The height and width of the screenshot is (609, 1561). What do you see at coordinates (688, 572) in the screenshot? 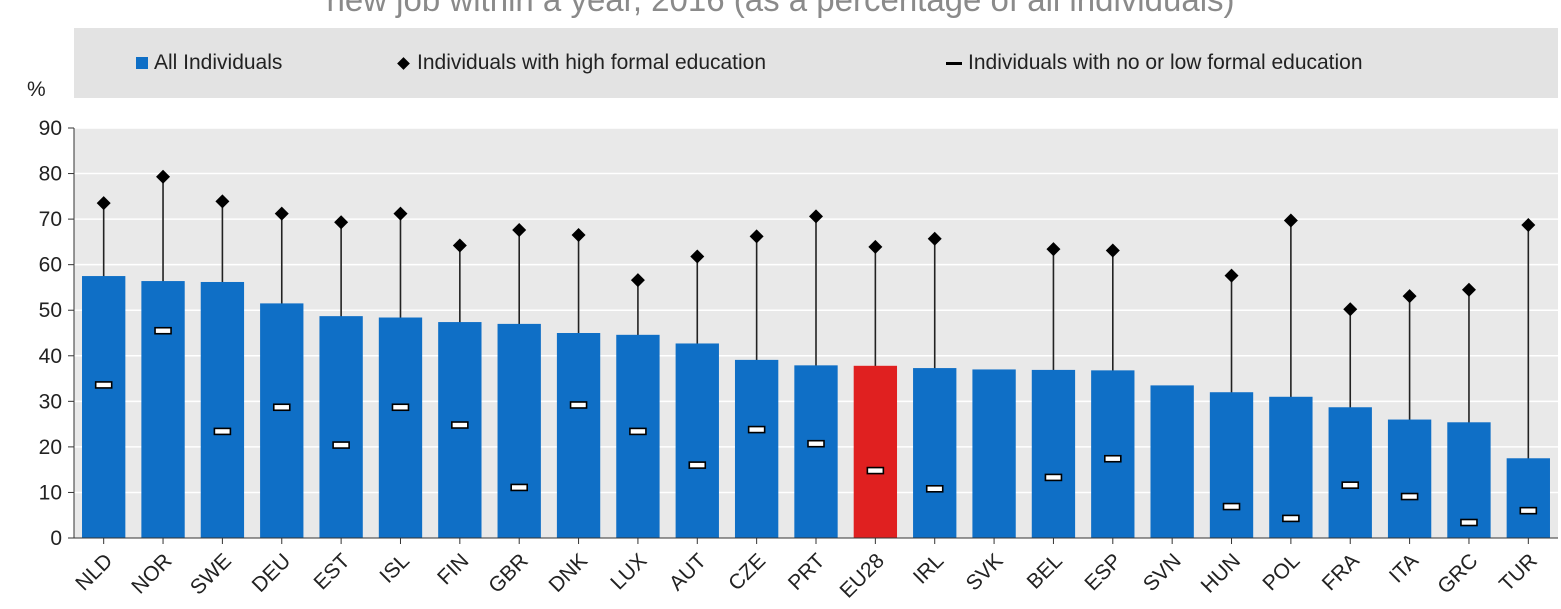
I see `x-tick-label: AUT` at bounding box center [688, 572].